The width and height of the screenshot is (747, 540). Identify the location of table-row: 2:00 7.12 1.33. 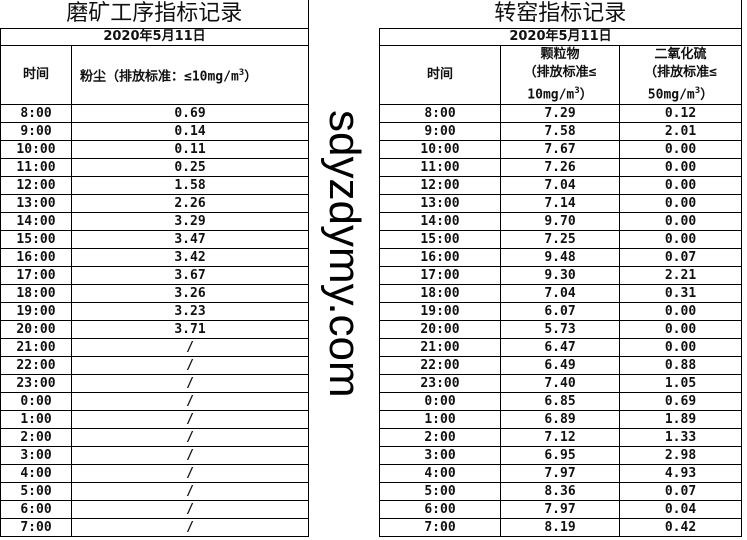
(560, 438).